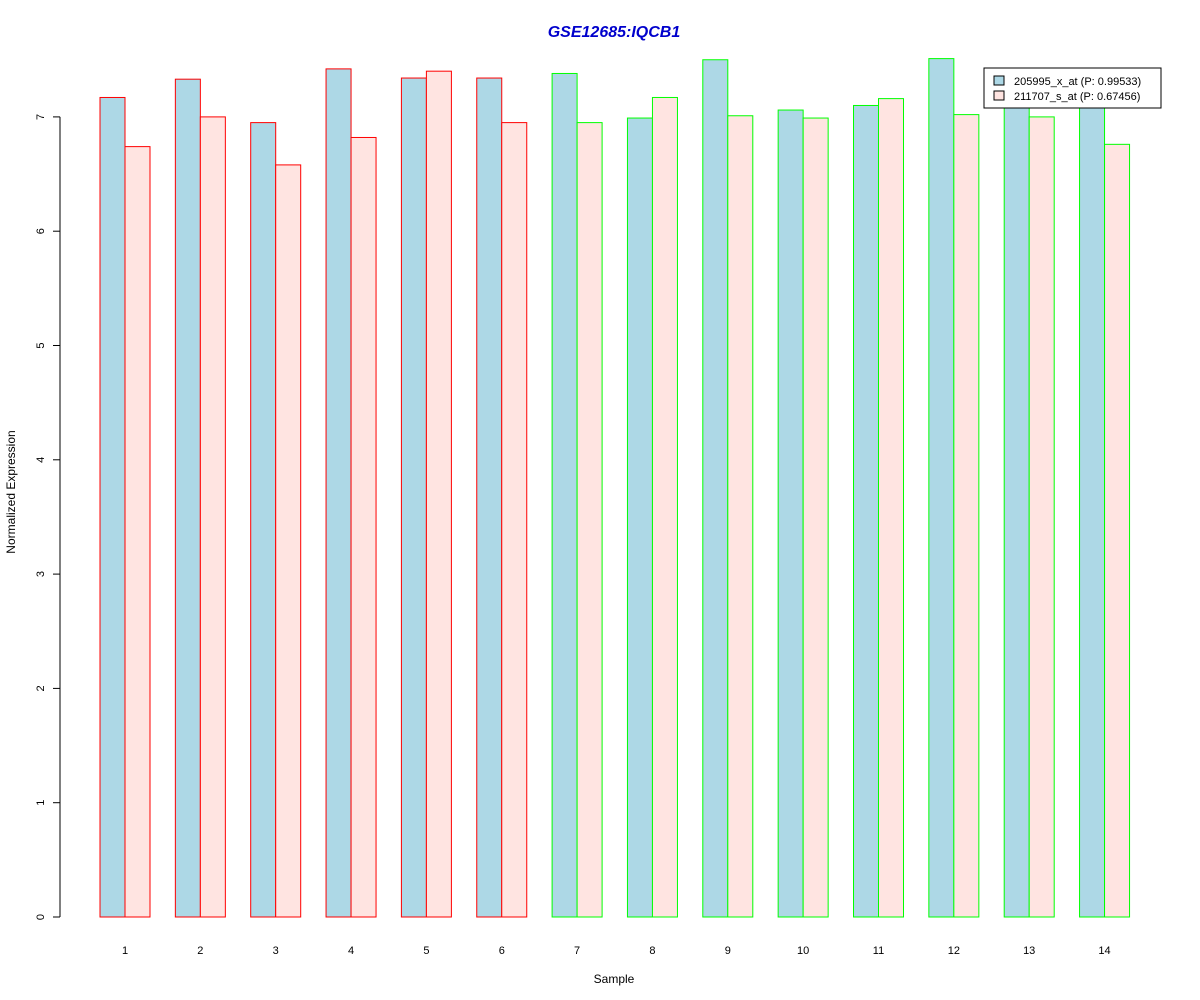 This screenshot has height=1000, width=1200. Describe the element at coordinates (41, 803) in the screenshot. I see `y-tick-label: 1` at that location.